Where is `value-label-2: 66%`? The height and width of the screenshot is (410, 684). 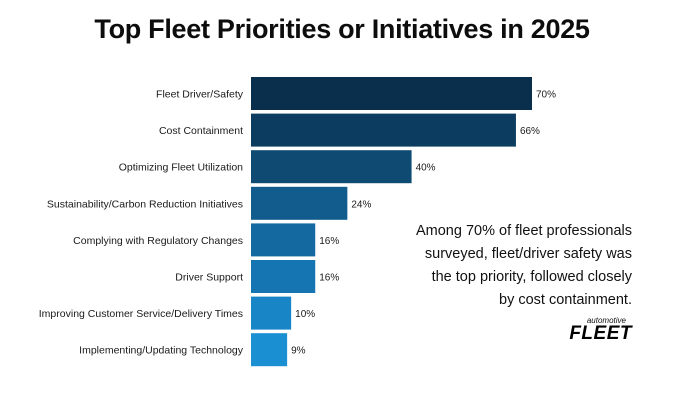
value-label-2: 66% is located at coordinates (530, 131).